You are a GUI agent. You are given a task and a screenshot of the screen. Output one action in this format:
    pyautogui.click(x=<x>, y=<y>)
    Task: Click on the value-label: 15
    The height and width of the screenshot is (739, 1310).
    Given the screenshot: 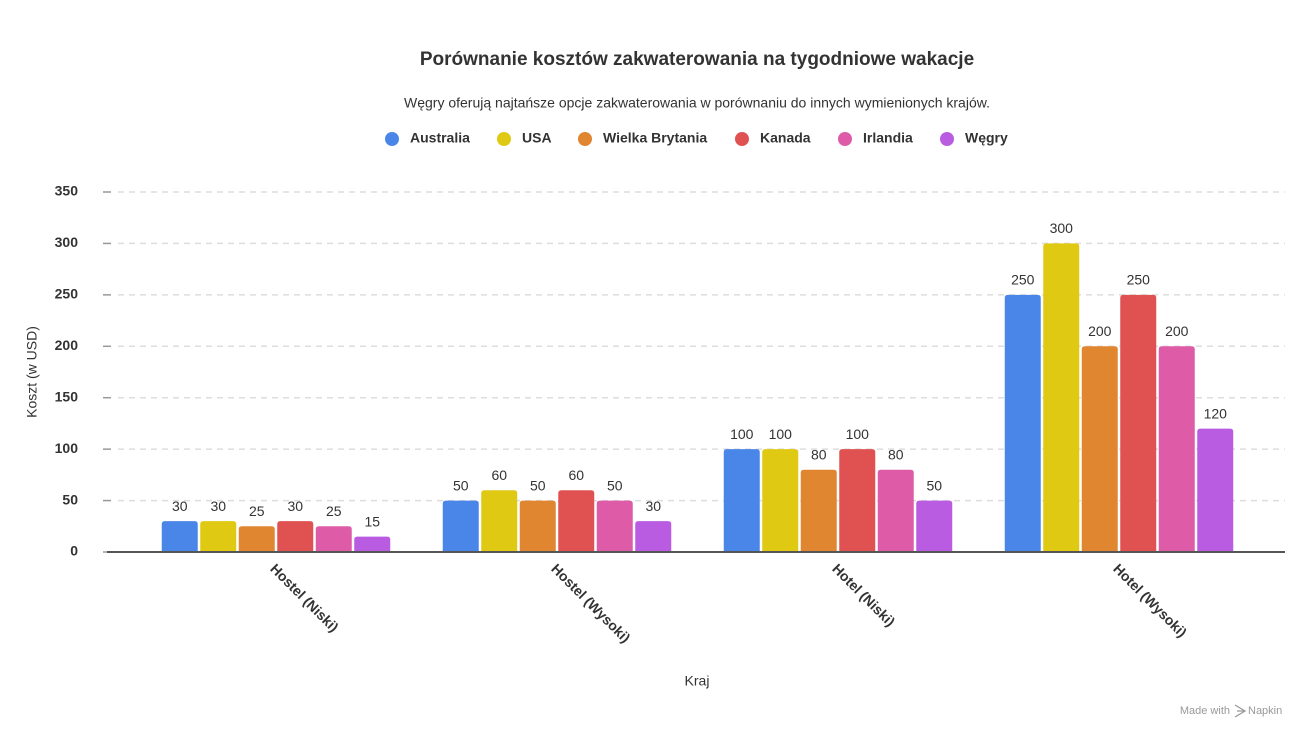 What is the action you would take?
    pyautogui.click(x=372, y=521)
    